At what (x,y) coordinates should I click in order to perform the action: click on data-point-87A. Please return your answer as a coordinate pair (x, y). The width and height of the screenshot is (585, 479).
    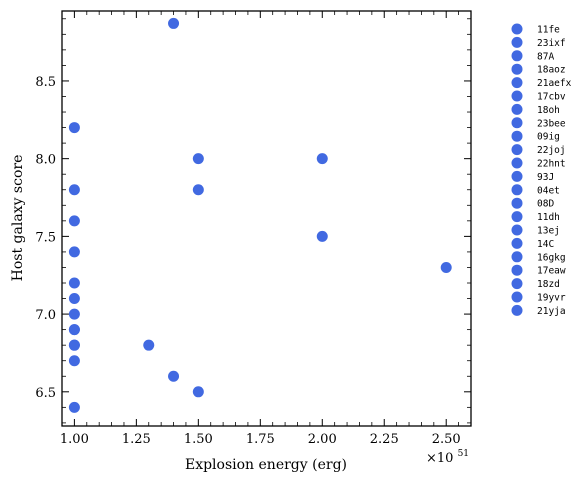
    Looking at the image, I should click on (198, 159).